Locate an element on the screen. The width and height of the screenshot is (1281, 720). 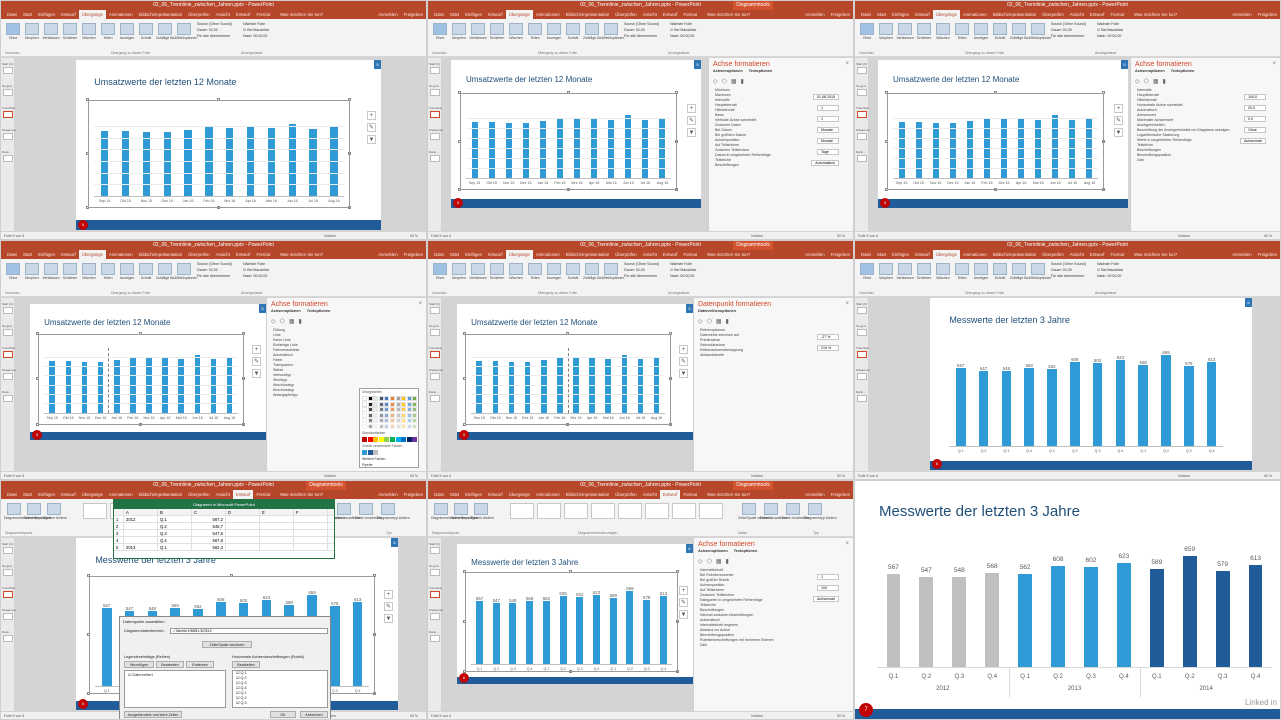
format-option: Stärke is located at coordinates (278, 369).